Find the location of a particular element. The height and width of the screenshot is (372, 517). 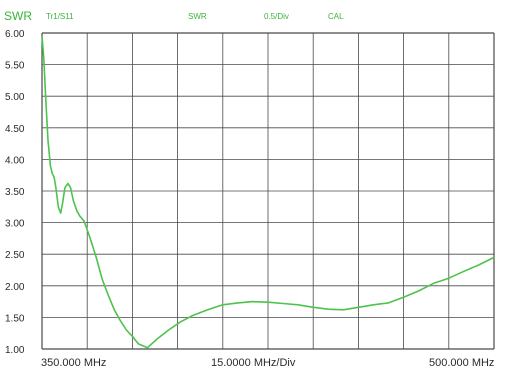

y-tick-label: 1.00 is located at coordinates (15, 350).